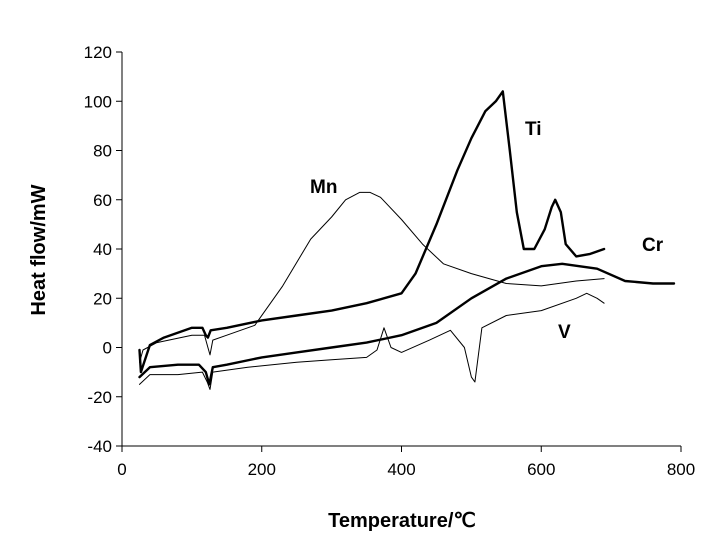 The height and width of the screenshot is (550, 726). I want to click on y-tick-label: -40, so click(99, 446).